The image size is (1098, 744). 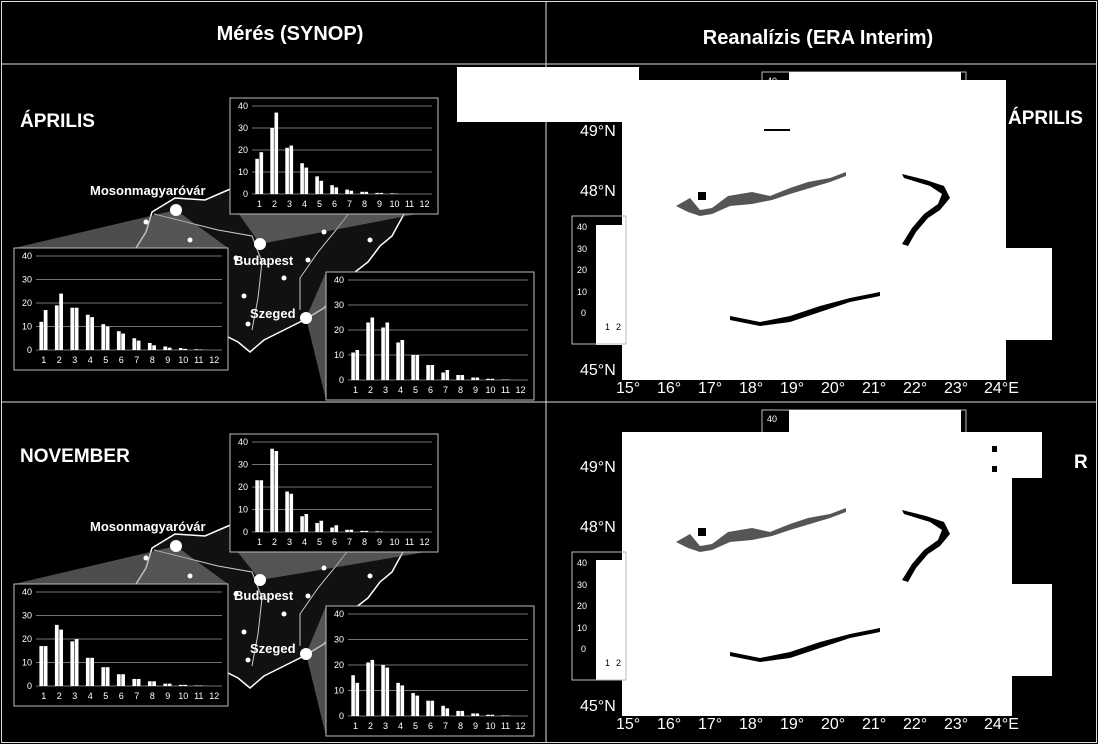 What do you see at coordinates (316, 336) in the screenshot?
I see `zoom-wedge-south` at bounding box center [316, 336].